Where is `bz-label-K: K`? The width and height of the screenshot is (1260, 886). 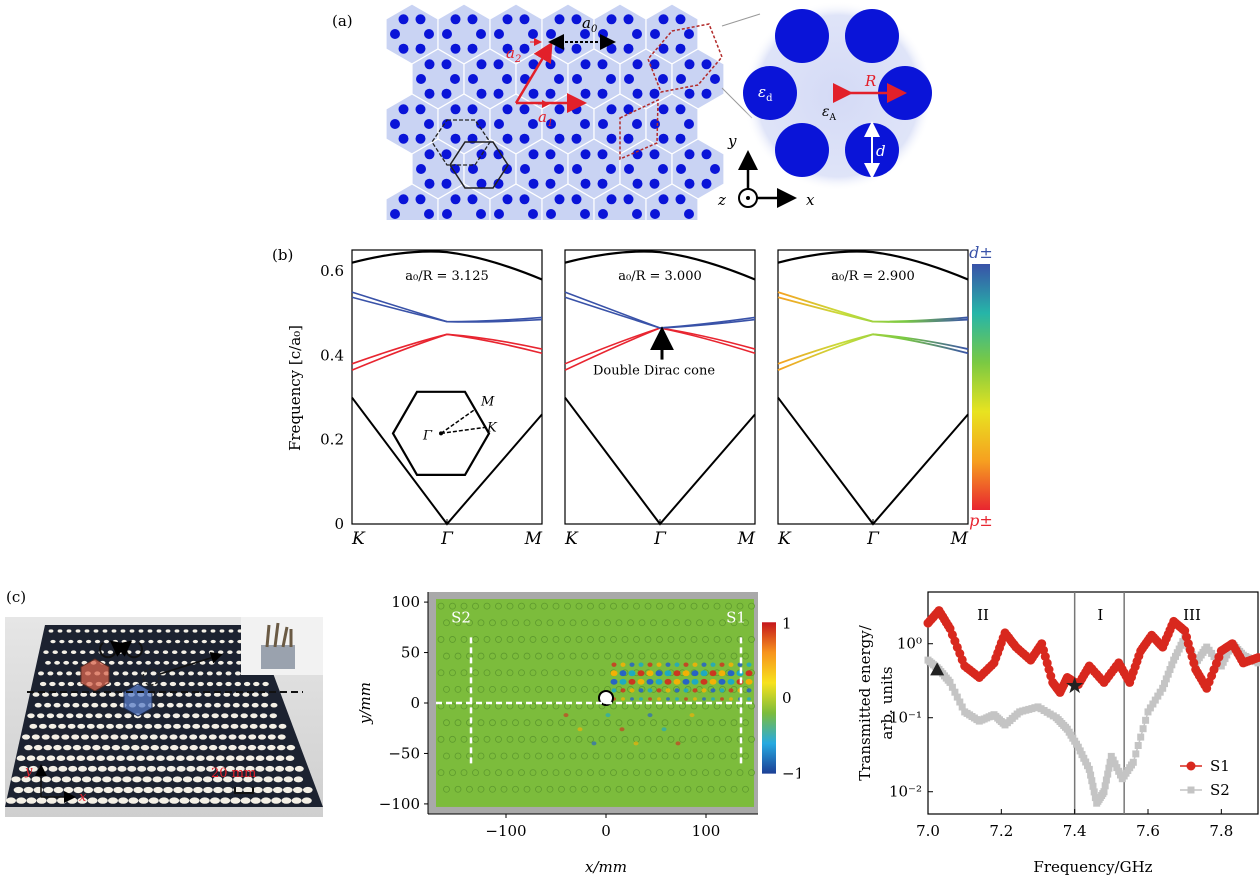 bz-label-K: K is located at coordinates (492, 427).